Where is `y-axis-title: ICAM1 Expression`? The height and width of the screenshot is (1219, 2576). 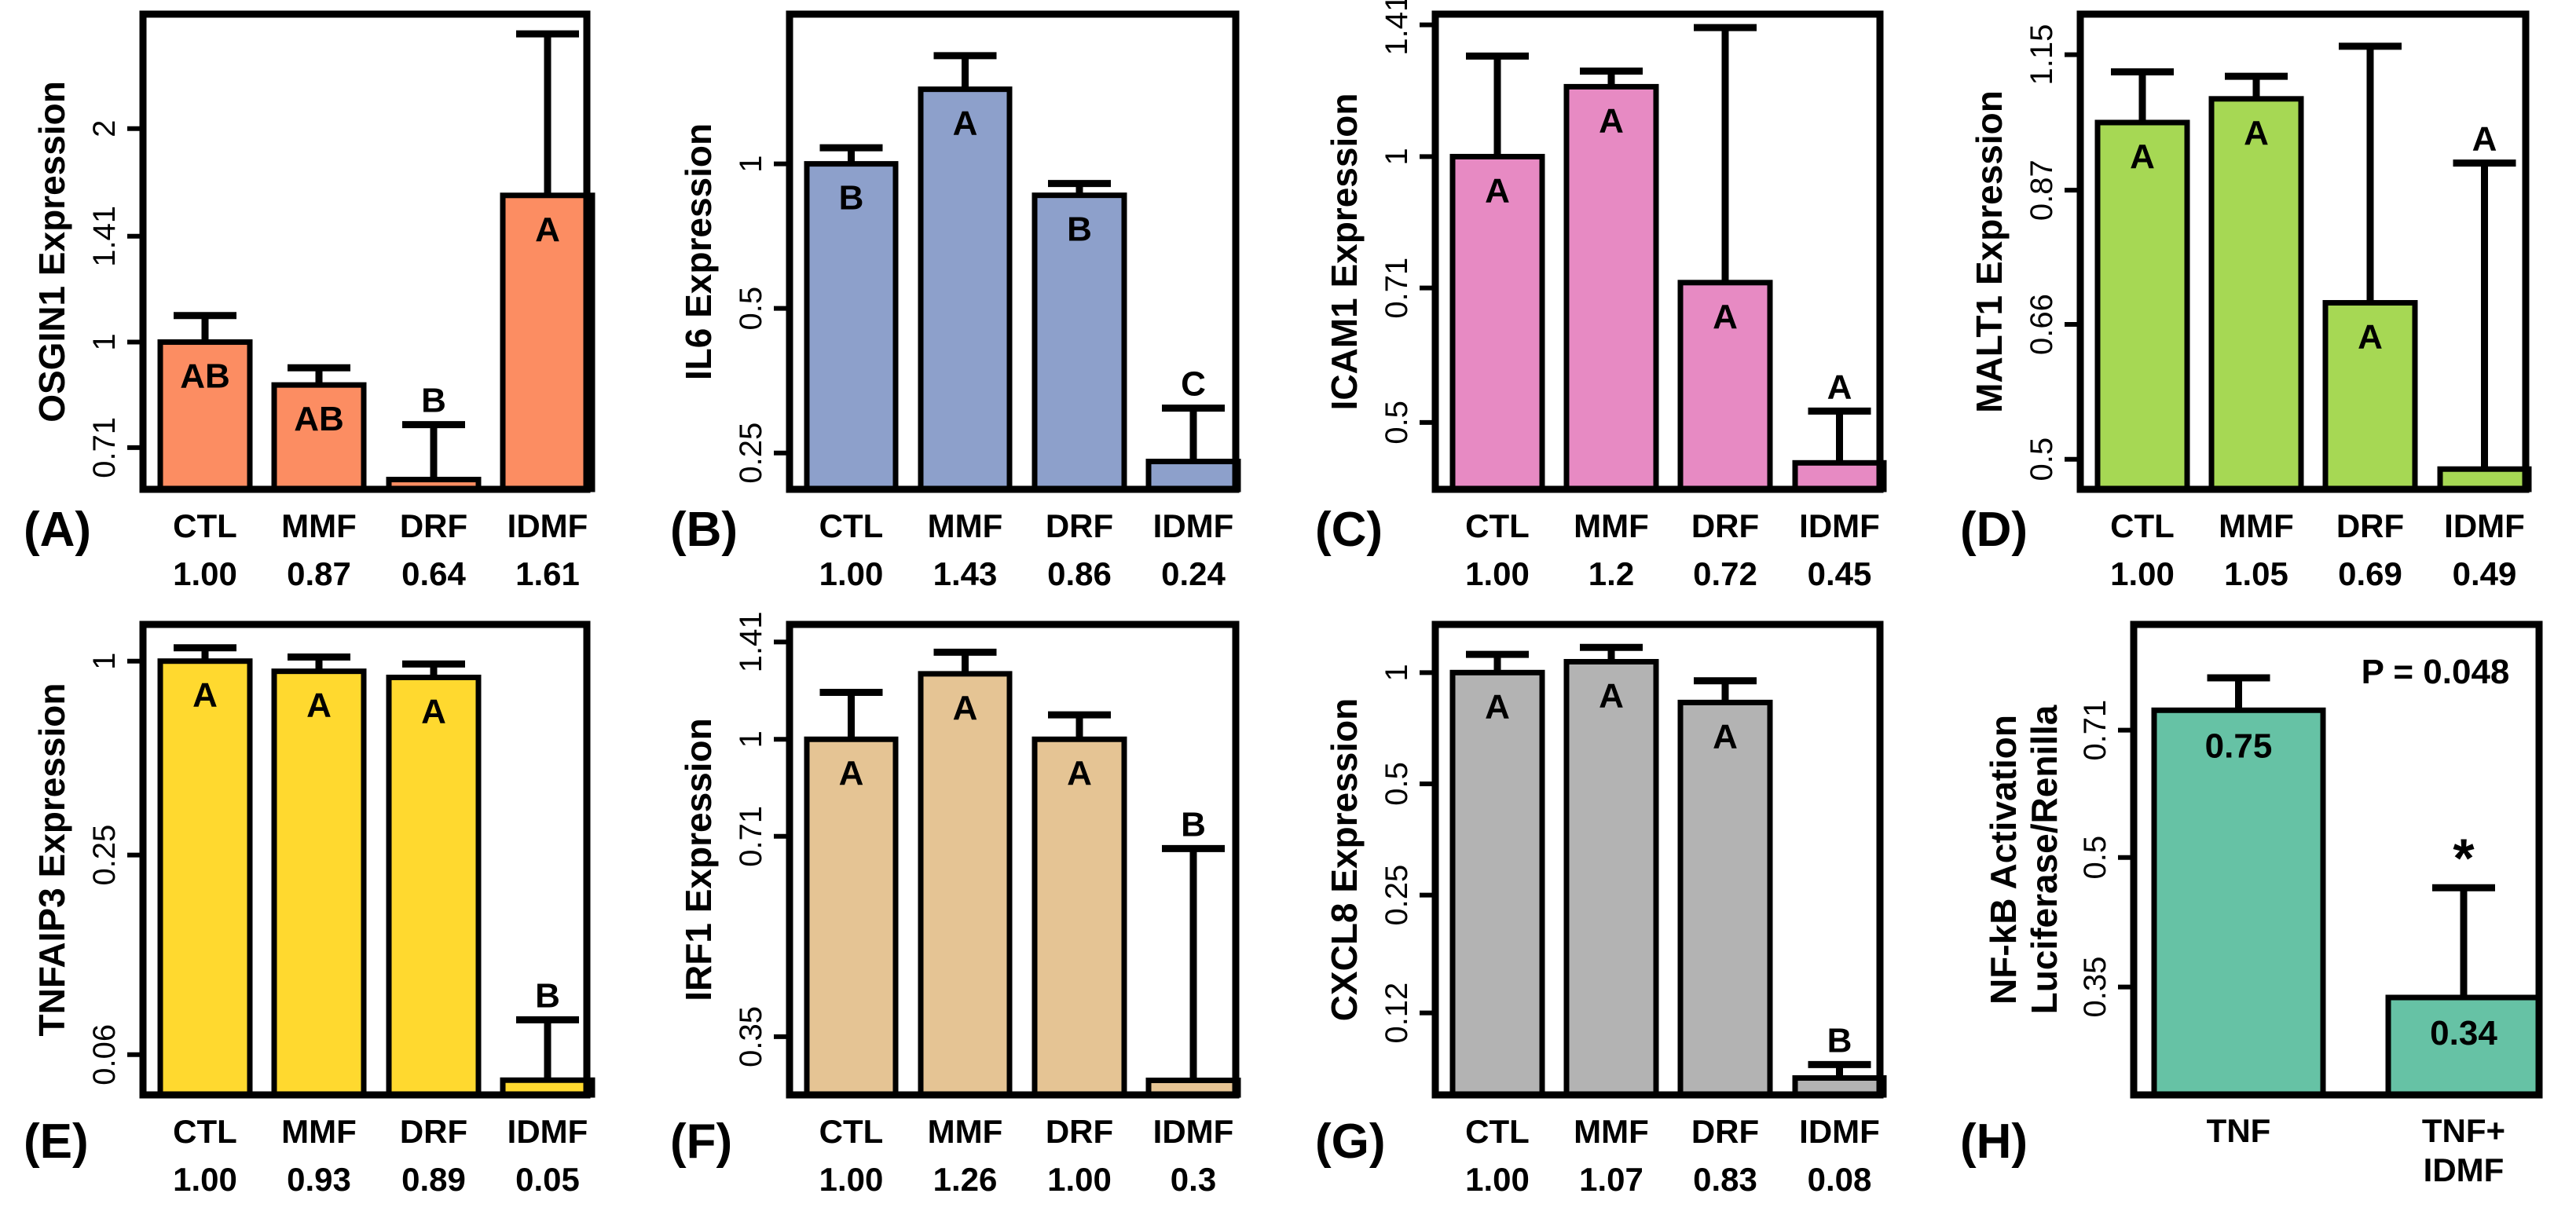
y-axis-title: ICAM1 Expression is located at coordinates (1344, 252).